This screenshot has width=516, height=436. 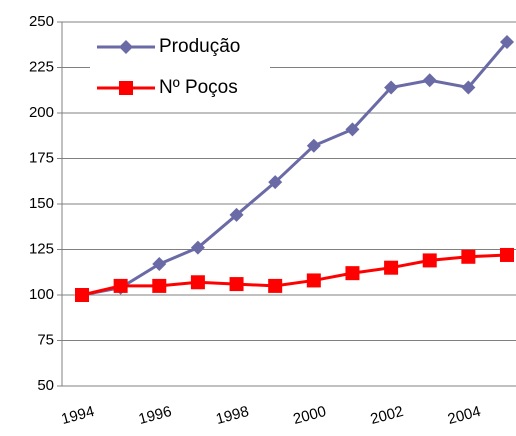 I want to click on y-tick-label: 225, so click(x=41, y=66).